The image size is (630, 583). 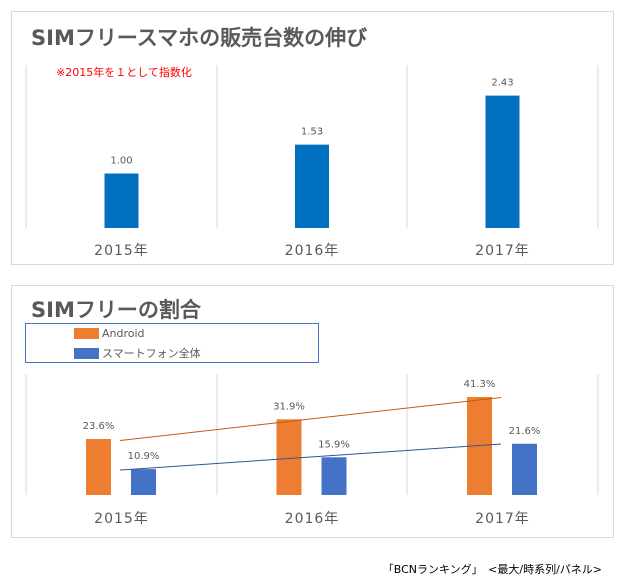 I want to click on data-label: 2.43, so click(x=502, y=83).